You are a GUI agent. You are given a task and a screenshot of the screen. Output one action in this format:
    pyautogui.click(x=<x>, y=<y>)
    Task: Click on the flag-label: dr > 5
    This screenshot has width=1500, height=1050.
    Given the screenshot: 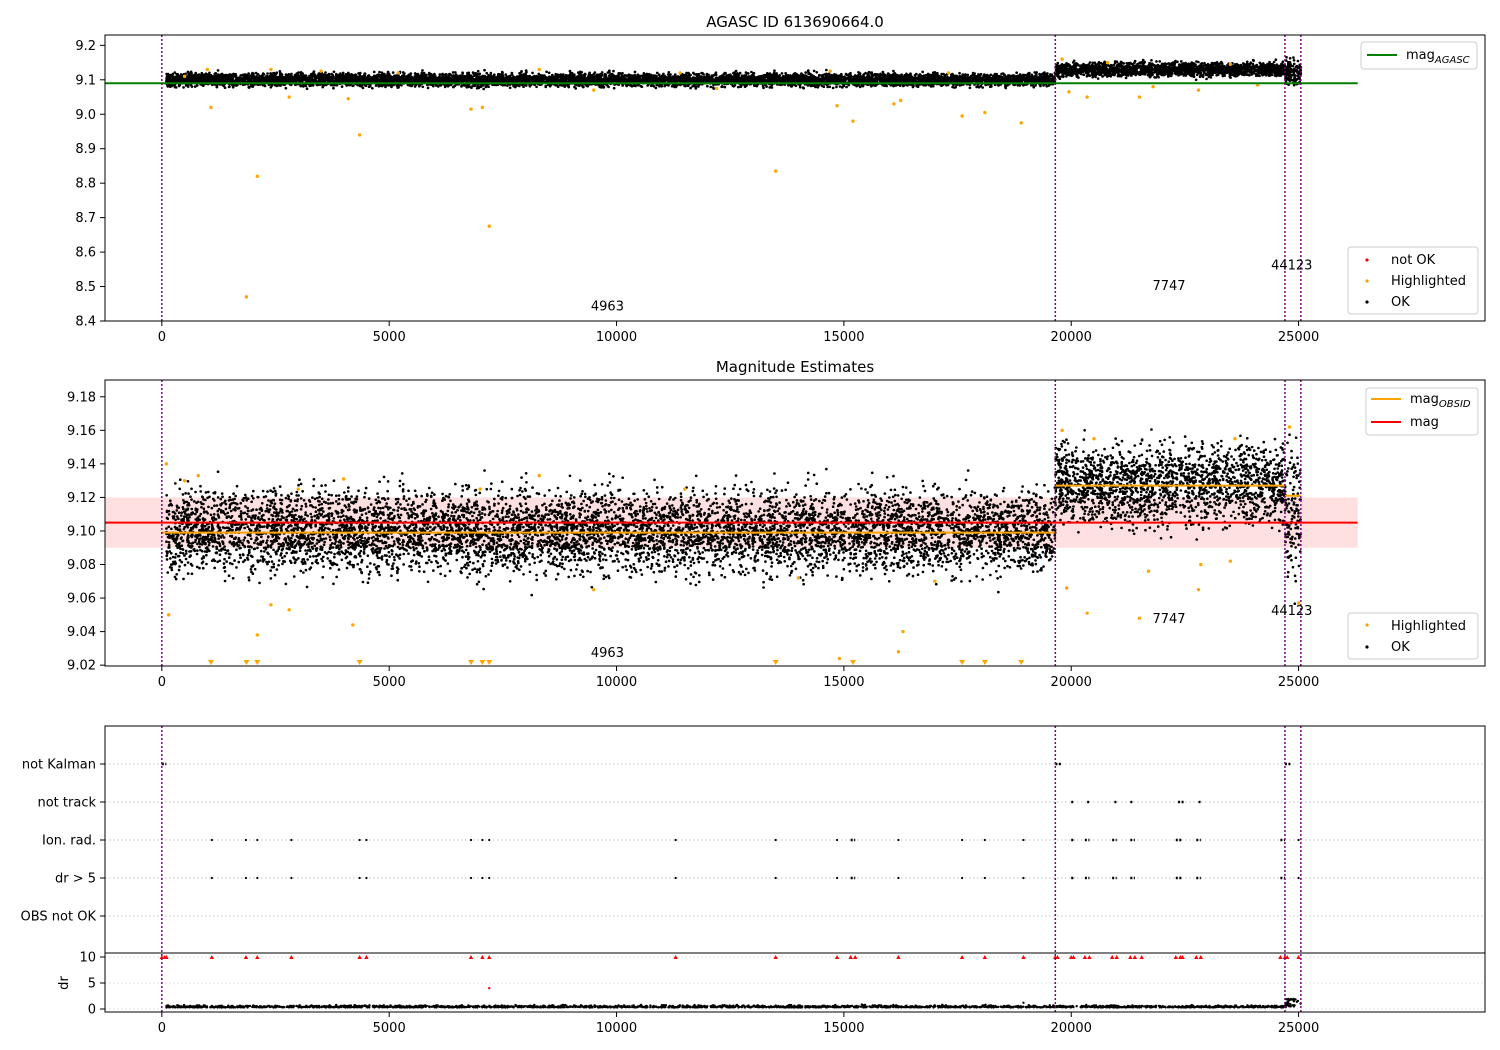 What is the action you would take?
    pyautogui.click(x=75, y=879)
    